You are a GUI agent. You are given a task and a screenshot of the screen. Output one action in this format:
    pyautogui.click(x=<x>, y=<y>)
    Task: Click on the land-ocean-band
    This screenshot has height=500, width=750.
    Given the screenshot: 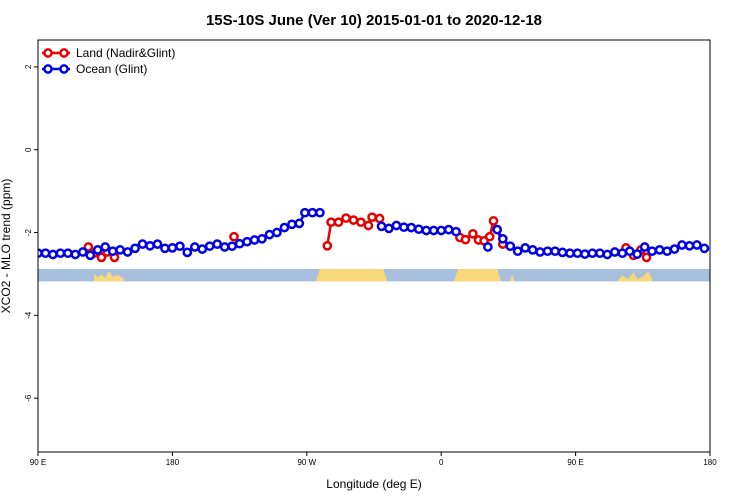 What is the action you would take?
    pyautogui.click(x=374, y=275)
    